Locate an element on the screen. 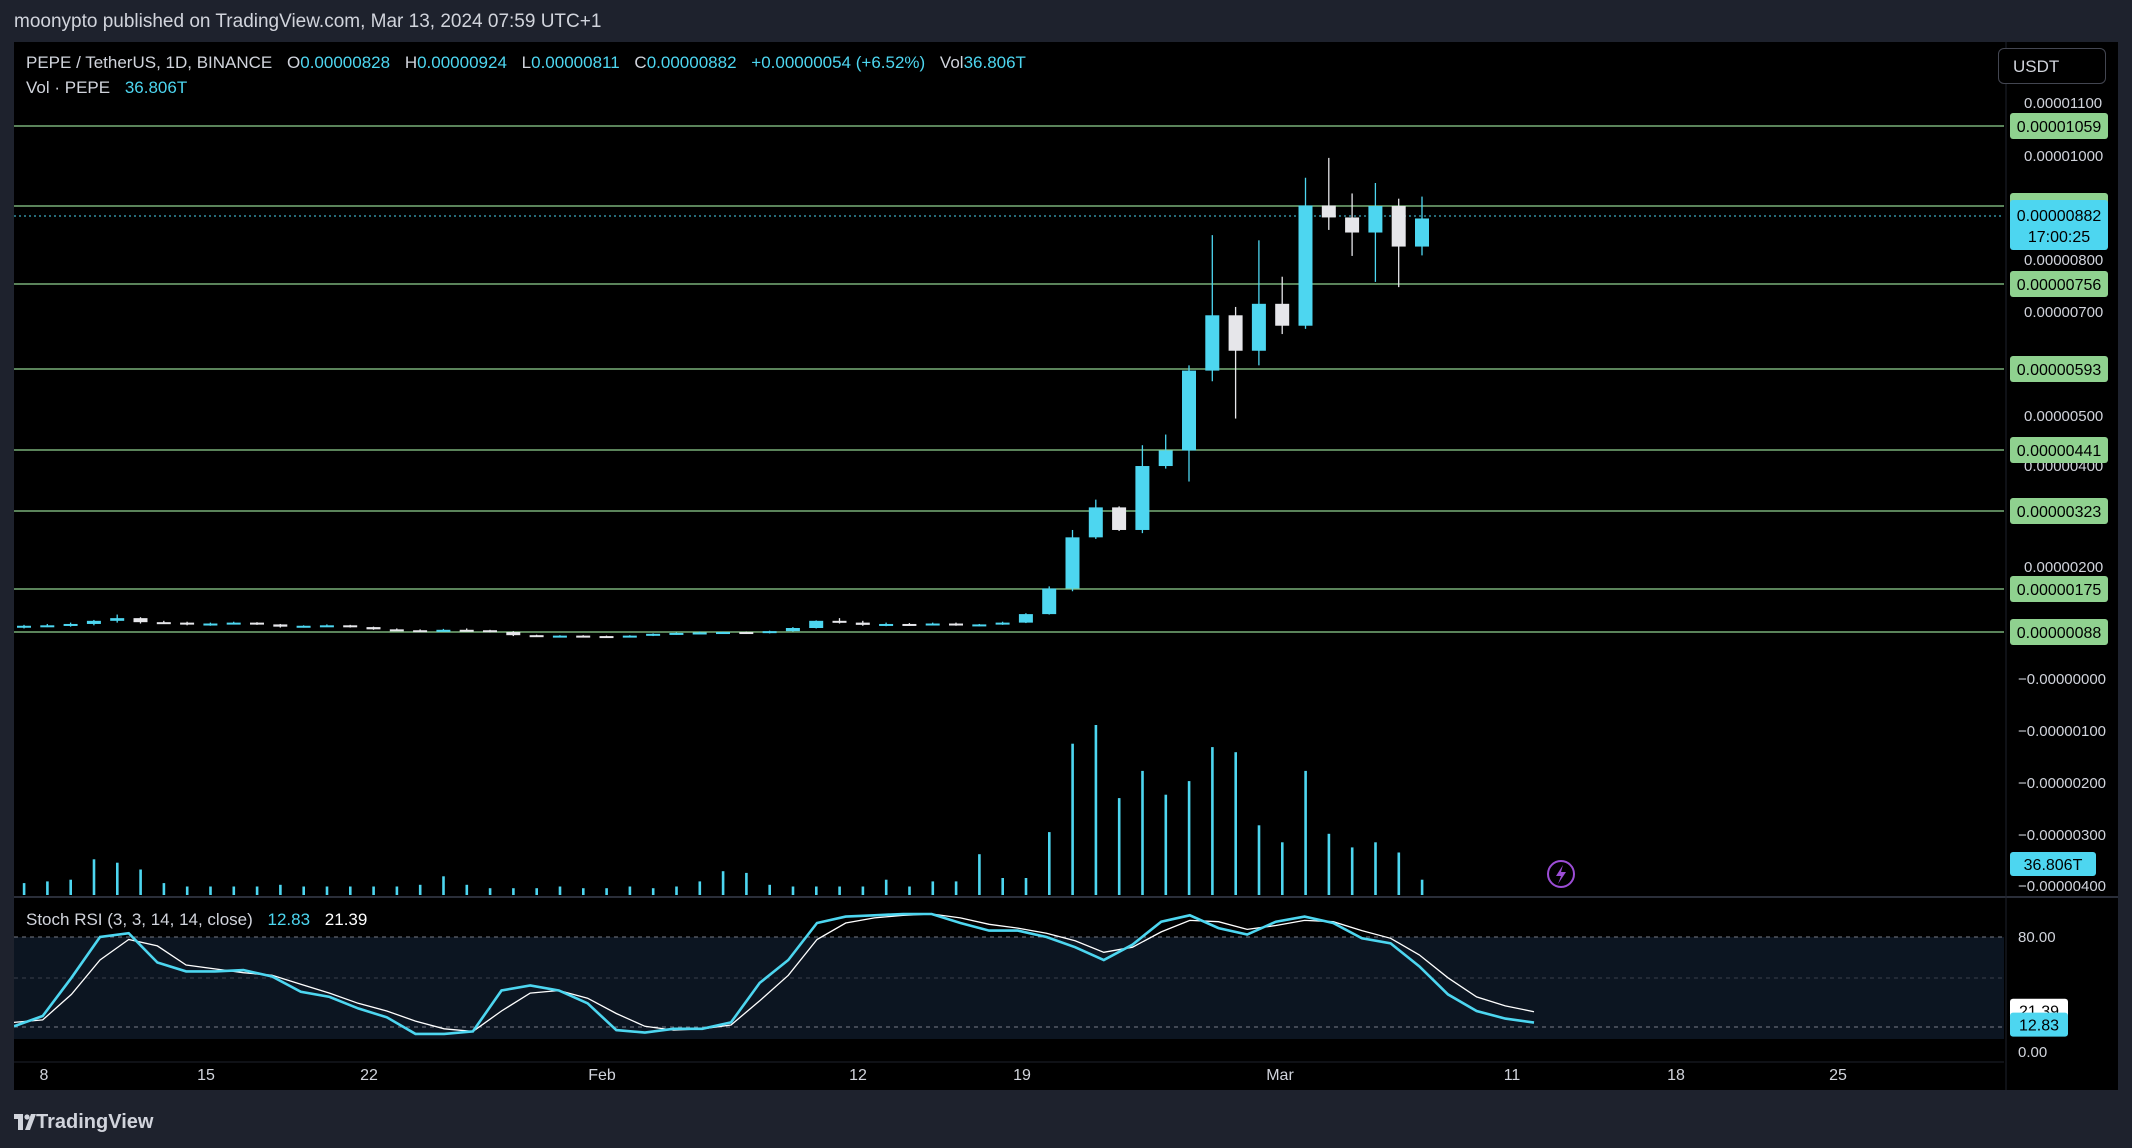 Image resolution: width=2132 pixels, height=1148 pixels. price-axis-tick: 0.00000700 is located at coordinates (2063, 312).